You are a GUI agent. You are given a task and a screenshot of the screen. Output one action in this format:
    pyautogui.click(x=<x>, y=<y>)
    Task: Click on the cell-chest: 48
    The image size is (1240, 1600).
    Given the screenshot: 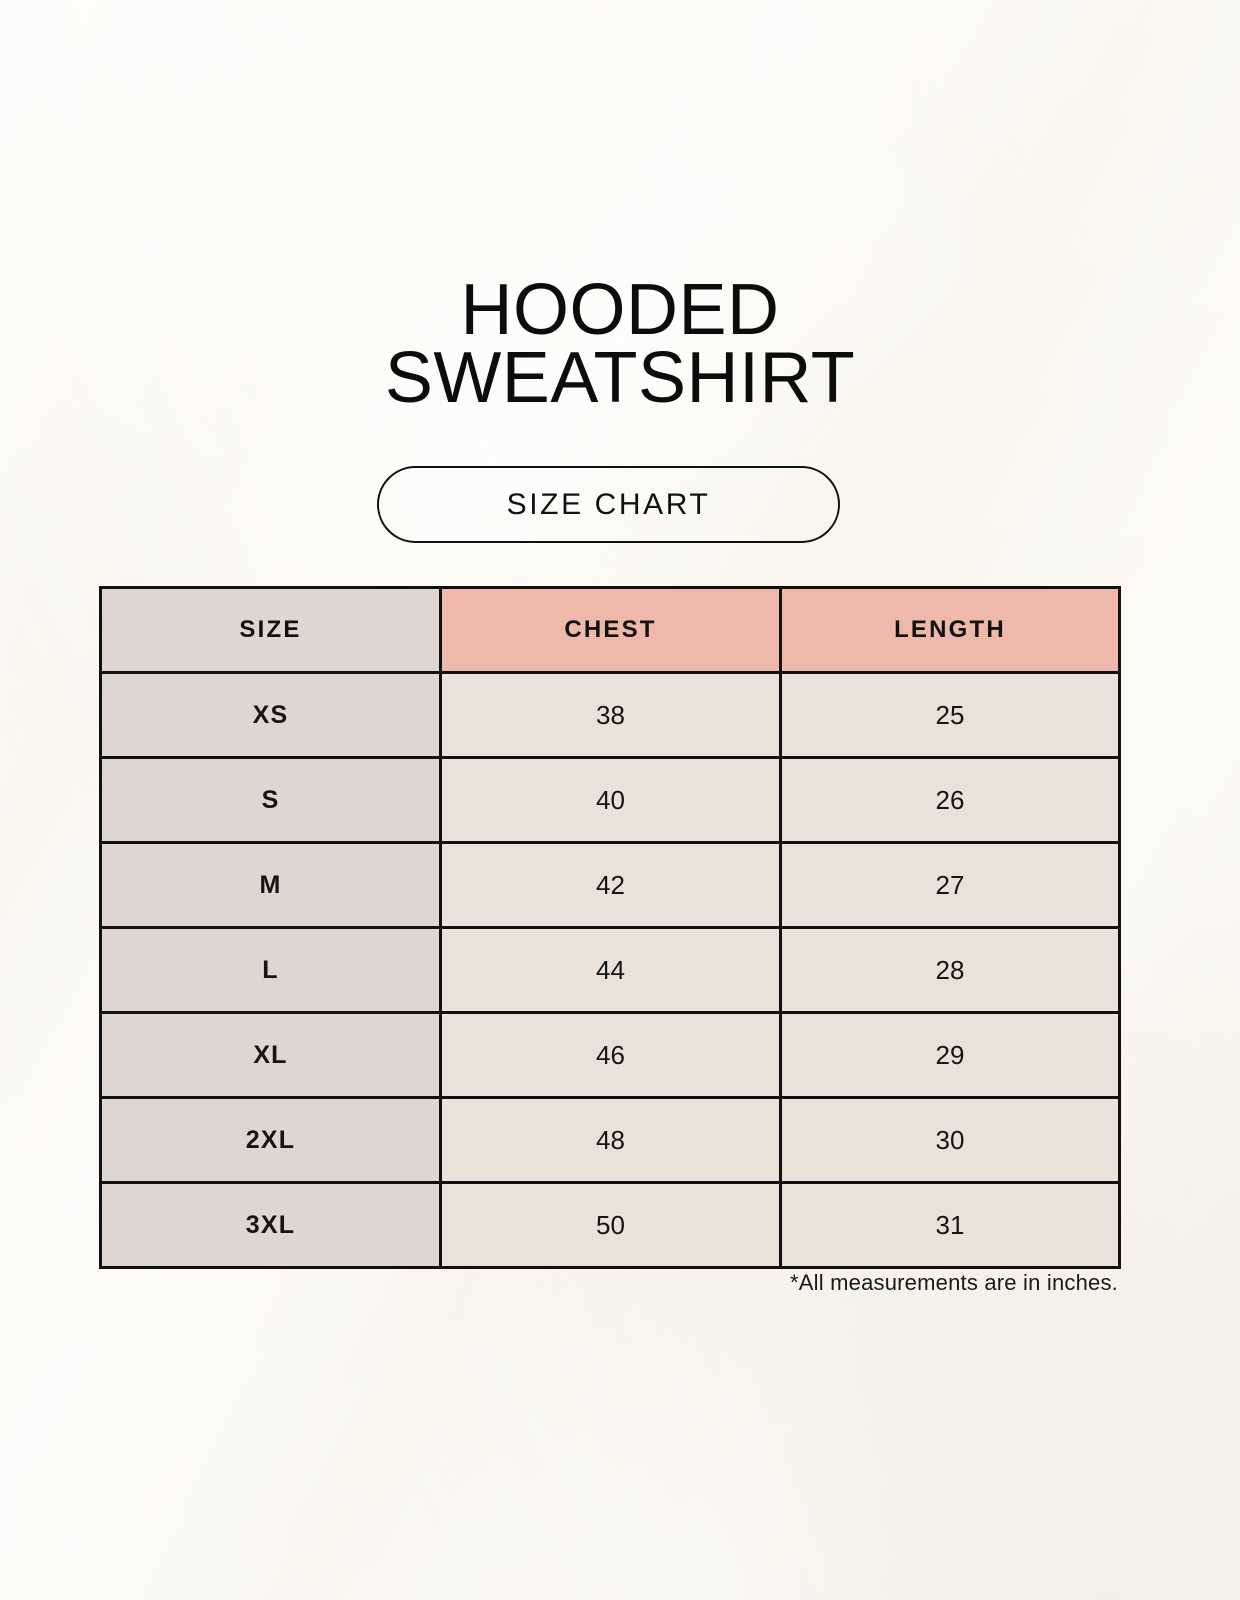 What is the action you would take?
    pyautogui.click(x=610, y=1140)
    